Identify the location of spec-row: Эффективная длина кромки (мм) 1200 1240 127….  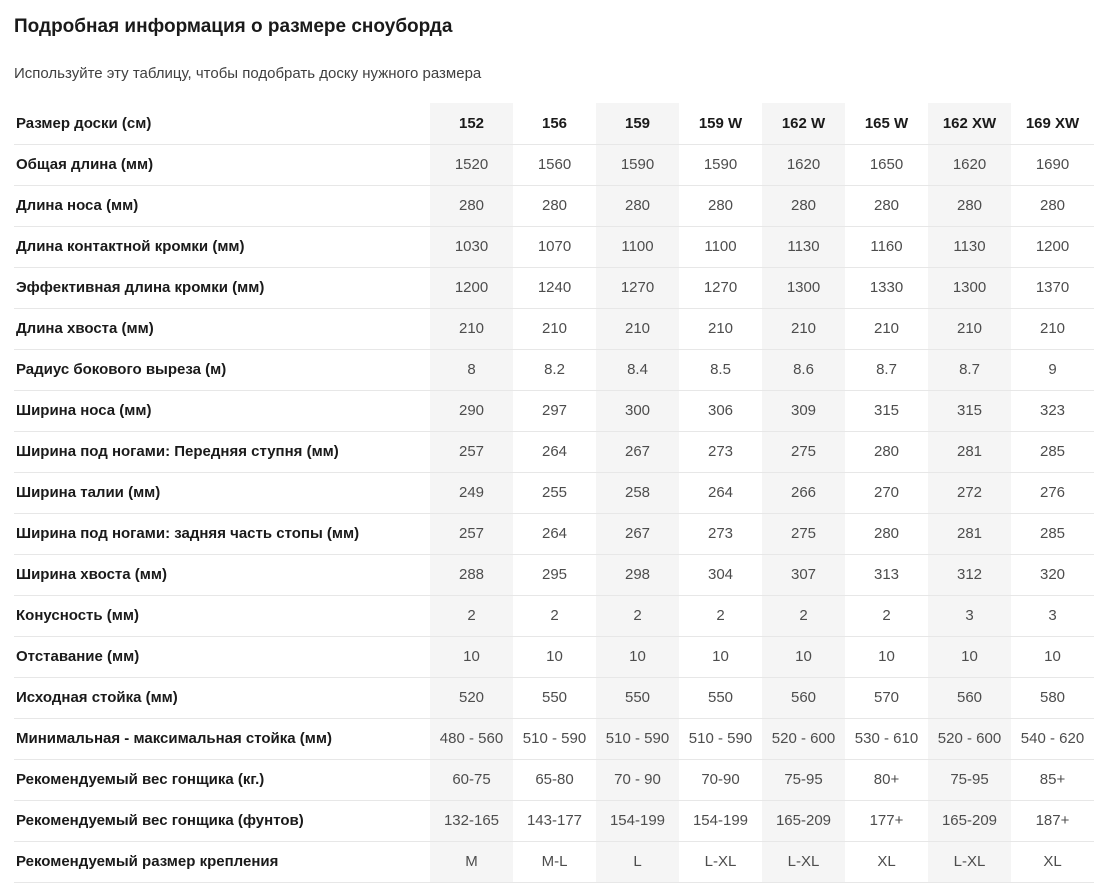
(554, 288).